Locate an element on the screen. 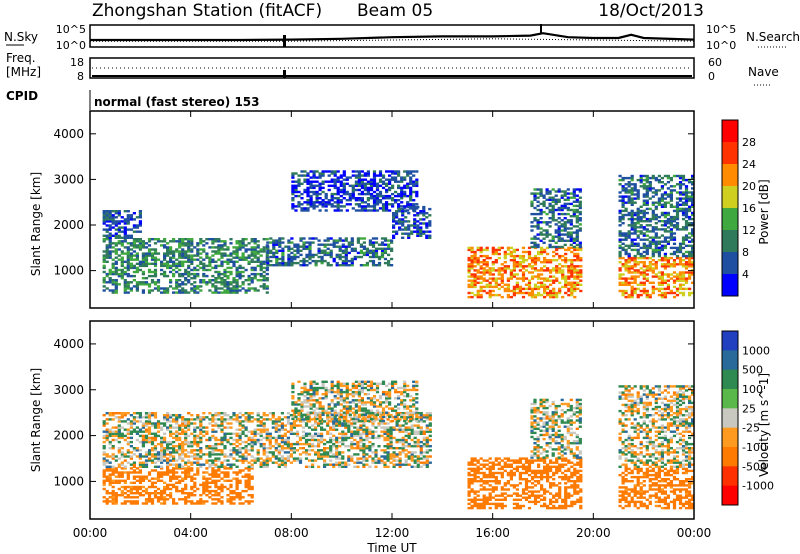 The width and height of the screenshot is (800, 554). mode-text: normal (fast stereo) 153 is located at coordinates (177, 102).